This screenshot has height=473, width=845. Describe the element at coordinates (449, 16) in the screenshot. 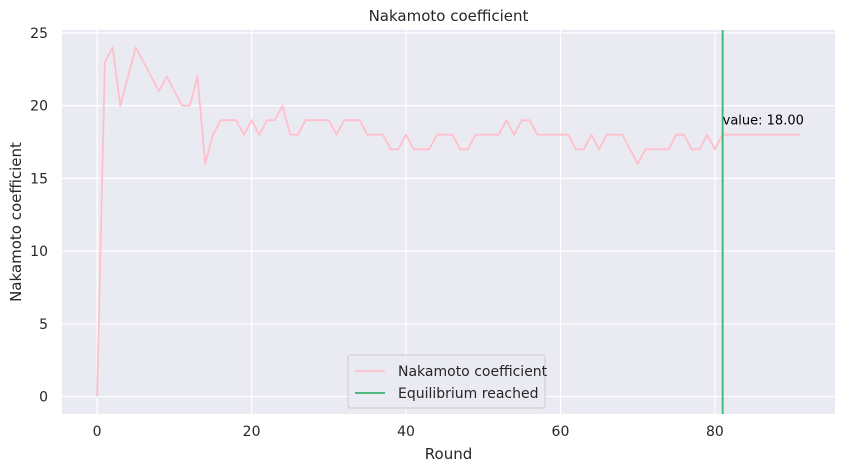

I see `chart-title: Nakamoto coefficient` at that location.